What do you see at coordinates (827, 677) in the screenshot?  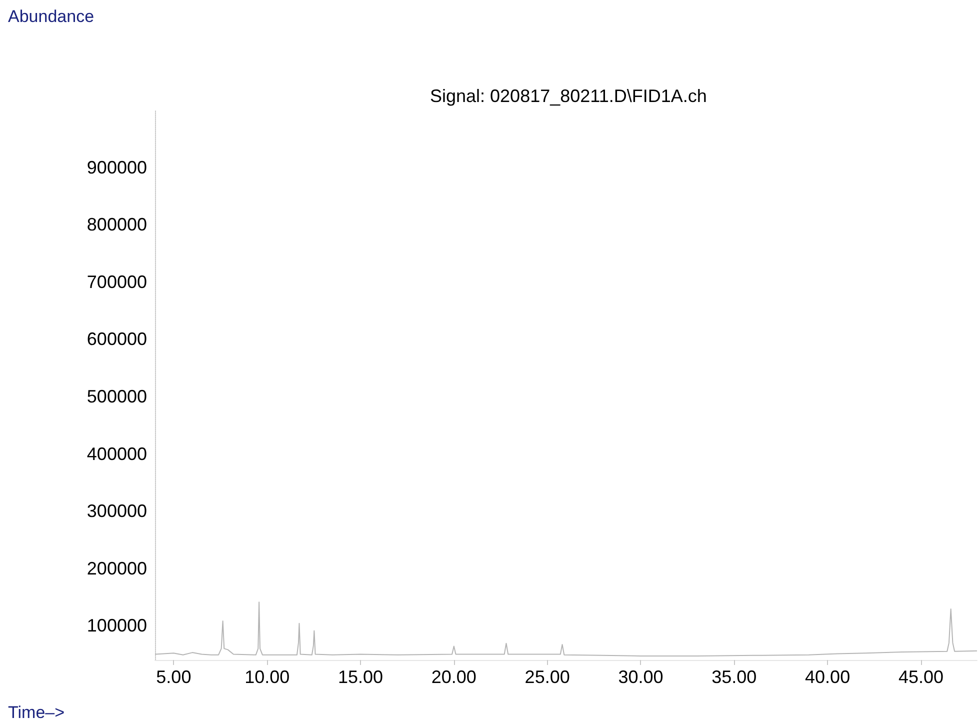 I see `x-tick-label: 40.00` at bounding box center [827, 677].